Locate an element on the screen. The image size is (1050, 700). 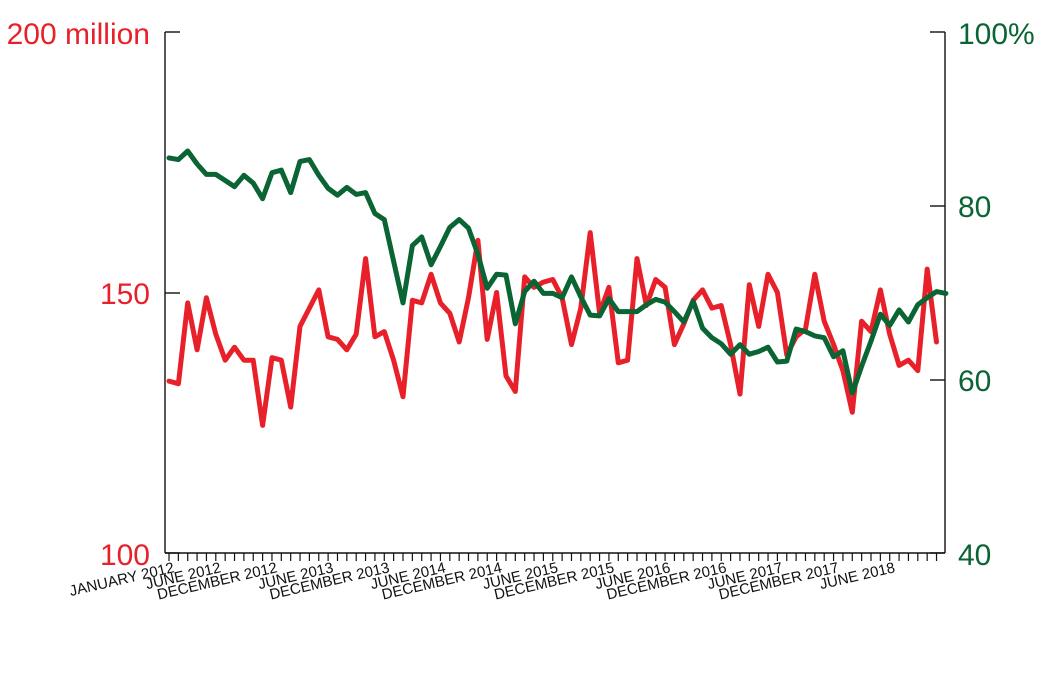
right-tick-label-40: 40 is located at coordinates (974, 555).